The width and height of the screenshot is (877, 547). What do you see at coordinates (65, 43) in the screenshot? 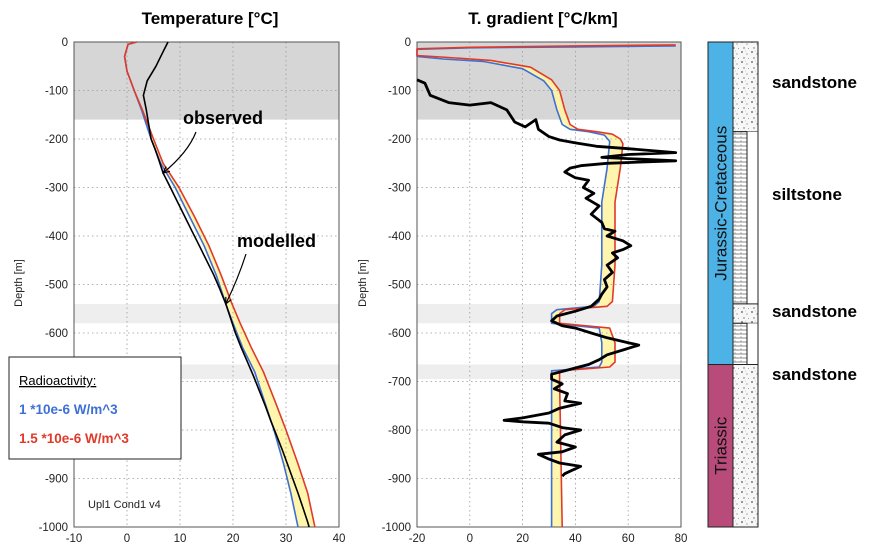
I see `temperature-y-tick-label: 0` at bounding box center [65, 43].